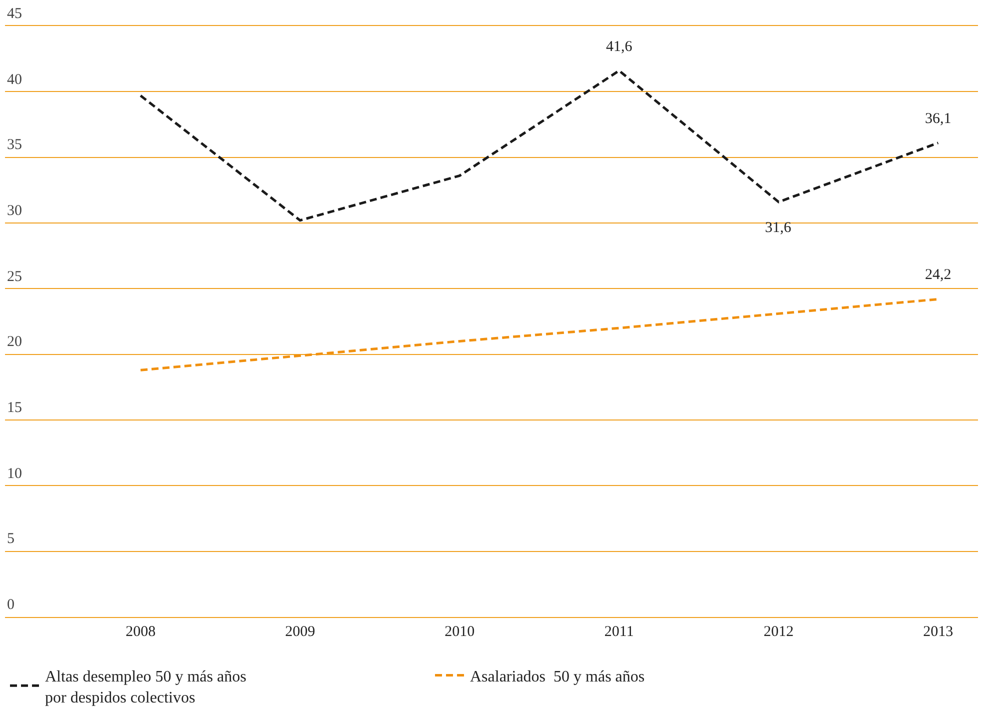  What do you see at coordinates (145, 687) in the screenshot?
I see `legend-label: Altas desempleo 50 y más años por despidos colectivos` at bounding box center [145, 687].